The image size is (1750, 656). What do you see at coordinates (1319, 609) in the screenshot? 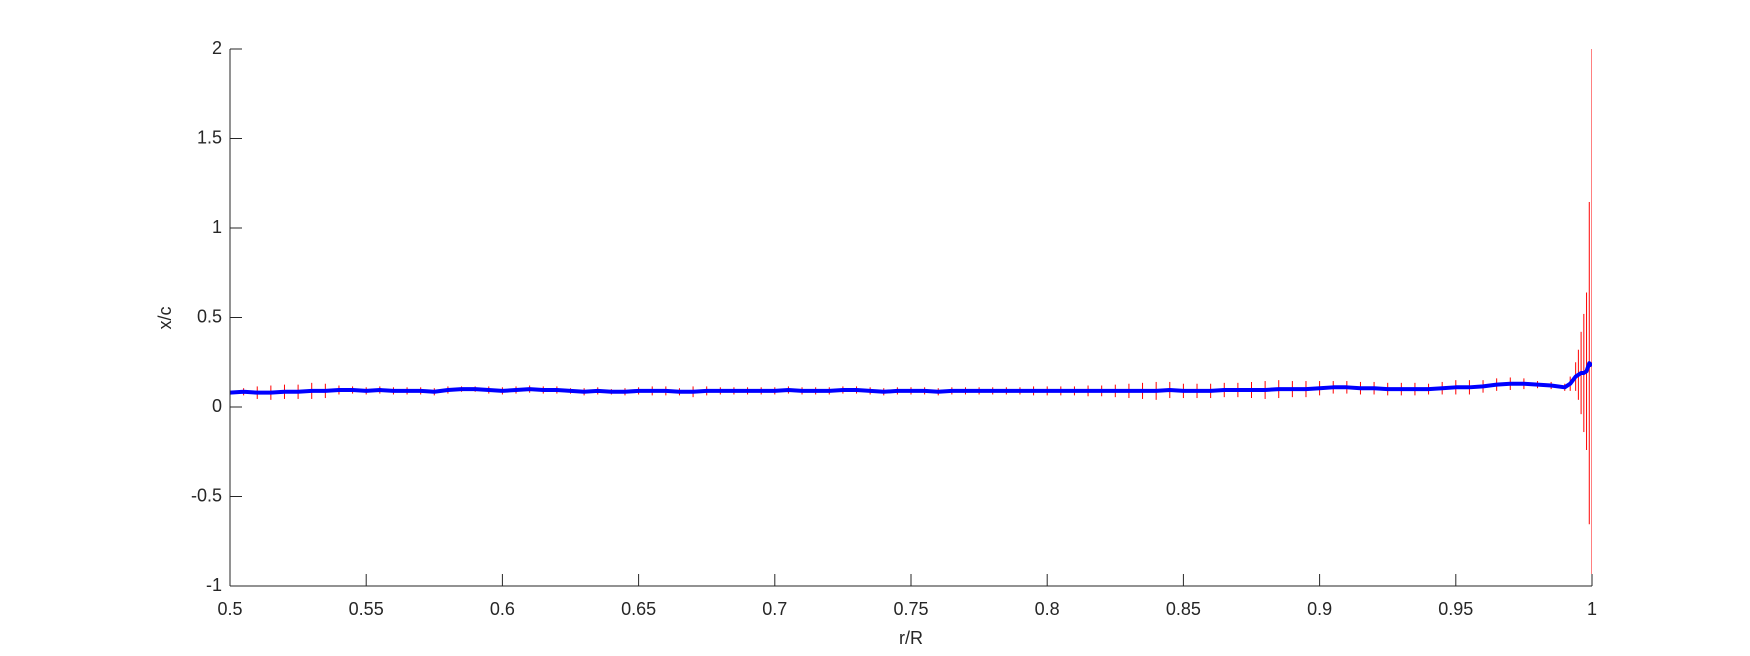
I see `x-tick-label: 0.9` at bounding box center [1319, 609].